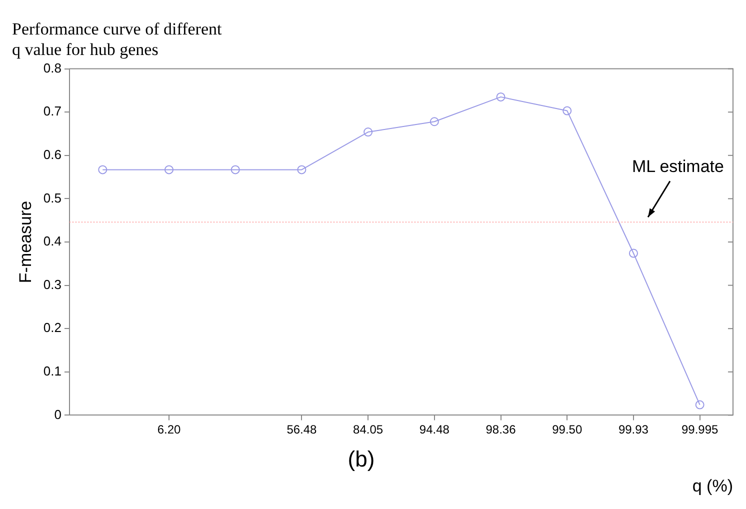  Describe the element at coordinates (52, 154) in the screenshot. I see `y-tick-label: 0.6` at that location.